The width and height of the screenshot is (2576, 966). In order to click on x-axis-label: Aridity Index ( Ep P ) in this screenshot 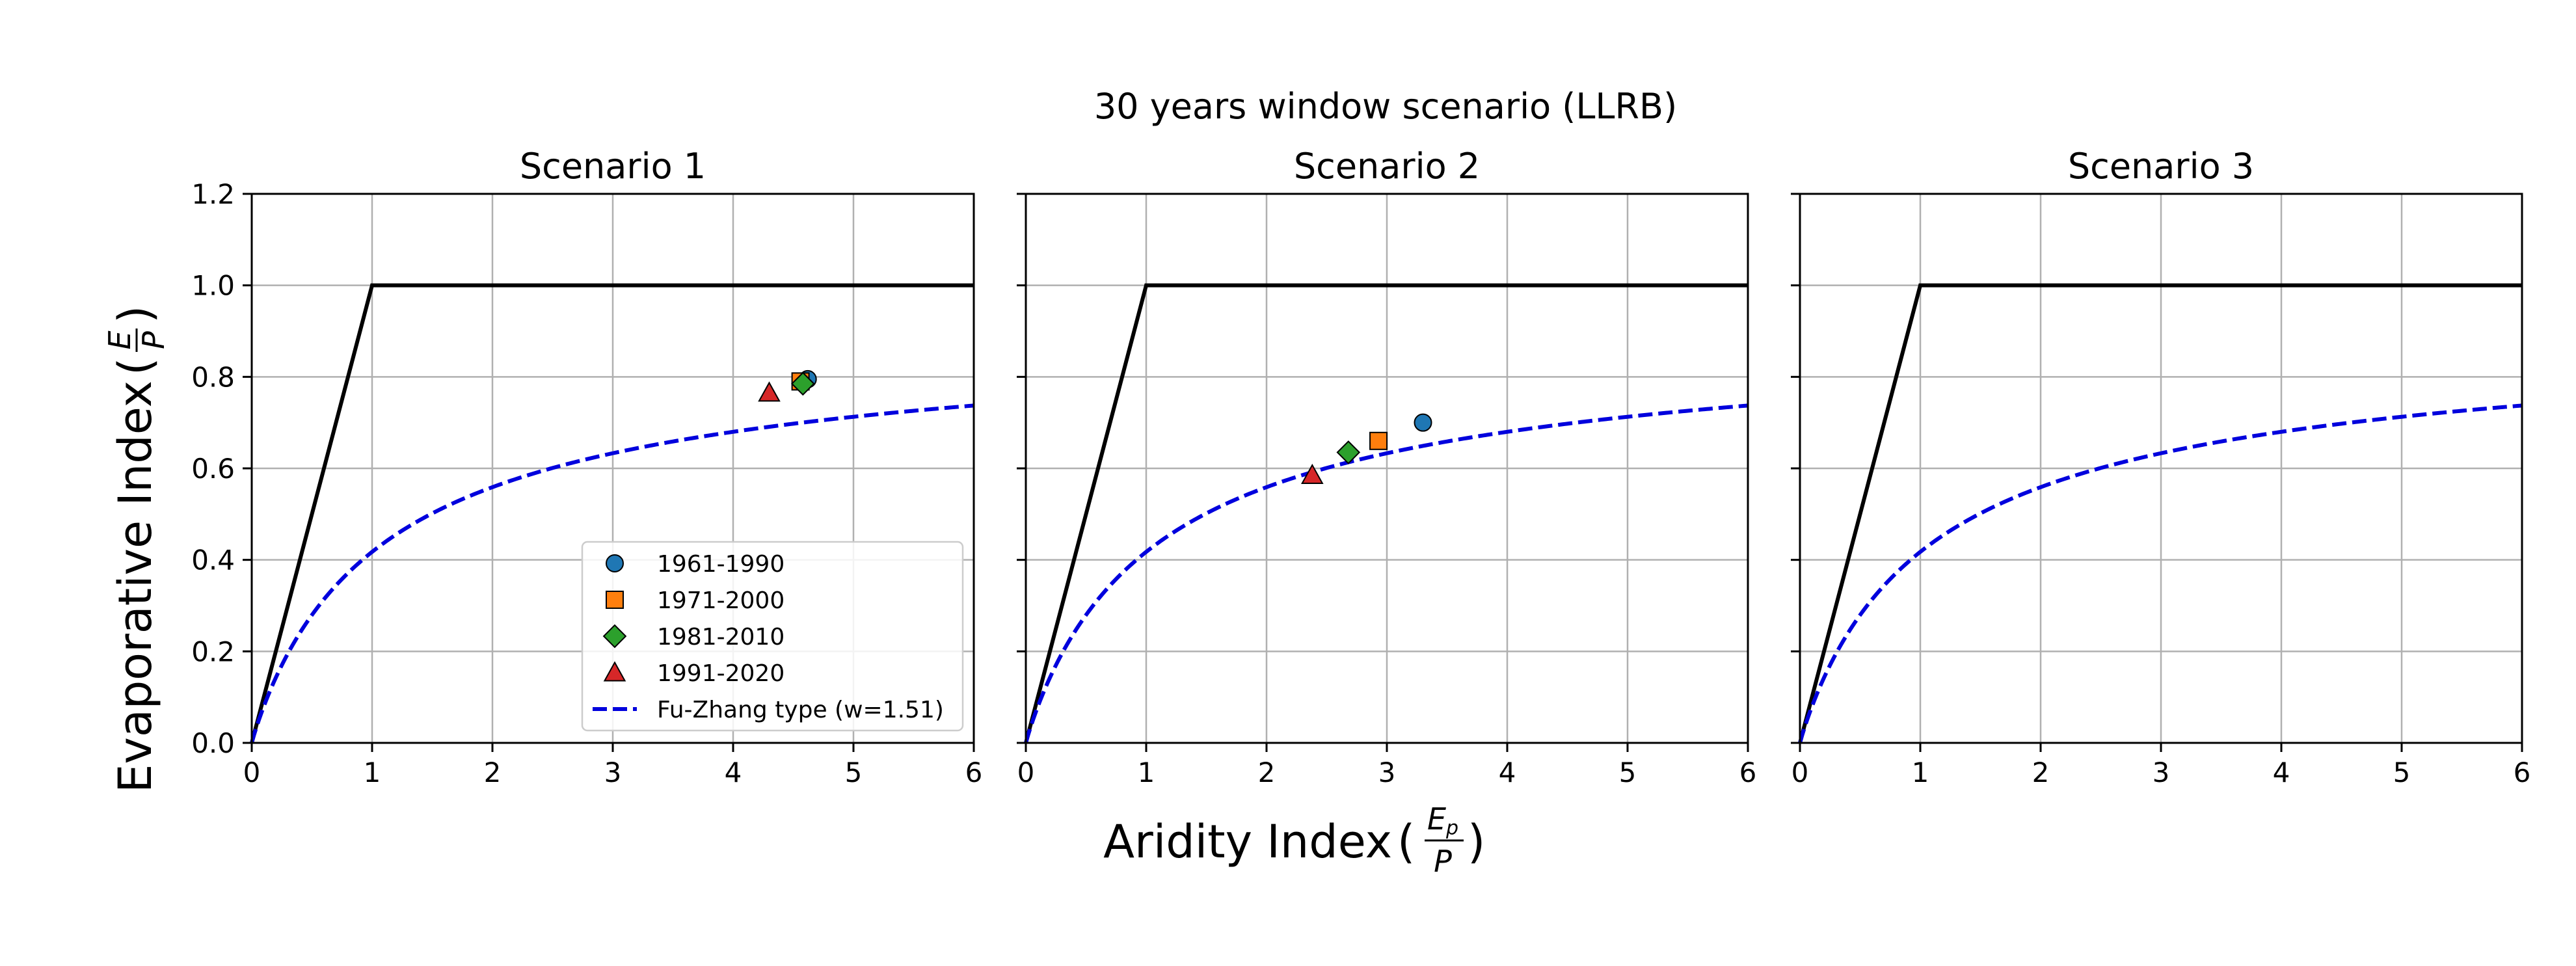, I will do `click(1294, 840)`.